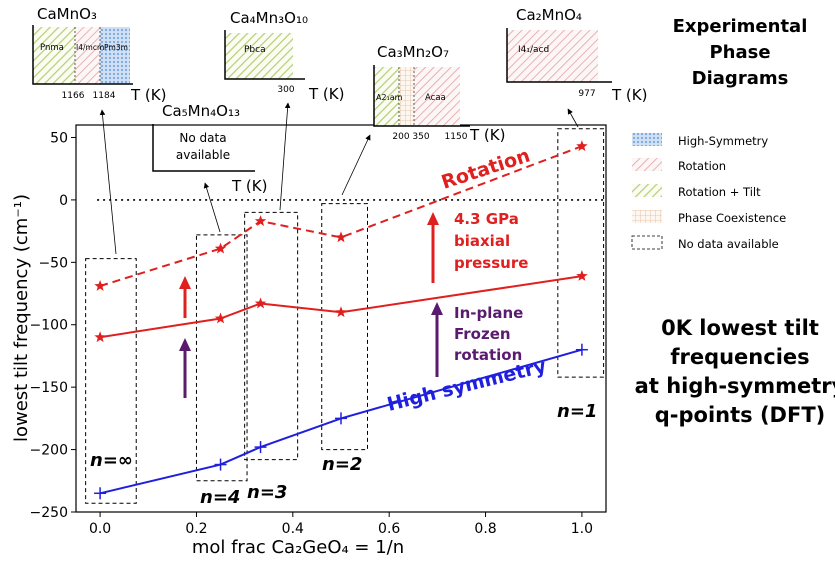 This screenshot has width=835, height=565. I want to click on label-frozen-rotation: In-plane Frozen rotation, so click(488, 334).